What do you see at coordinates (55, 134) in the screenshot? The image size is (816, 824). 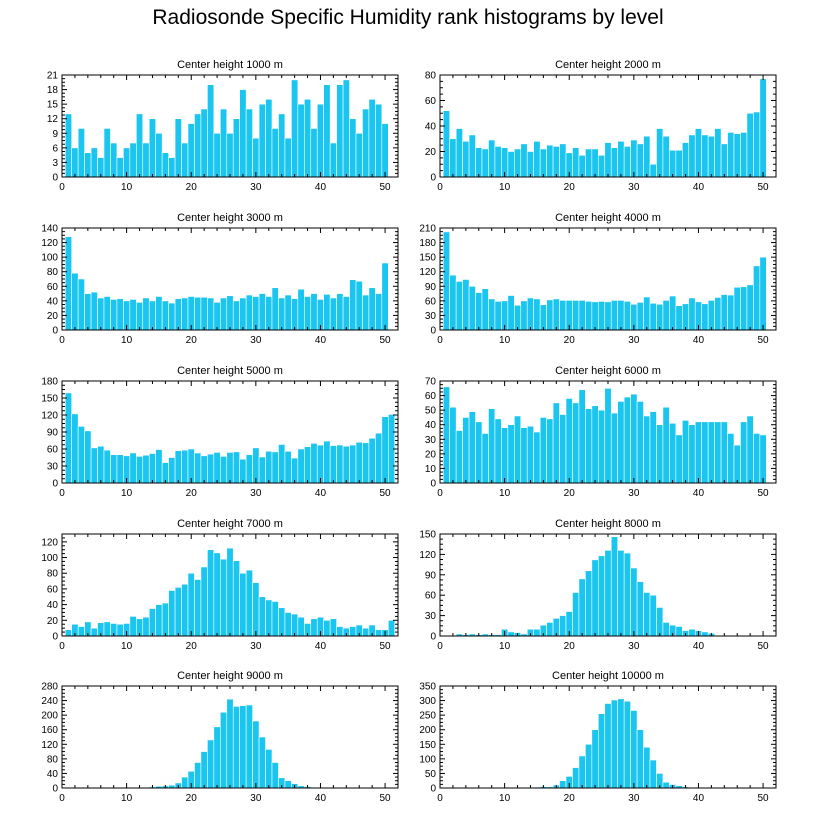 I see `y-tick-label: 9` at bounding box center [55, 134].